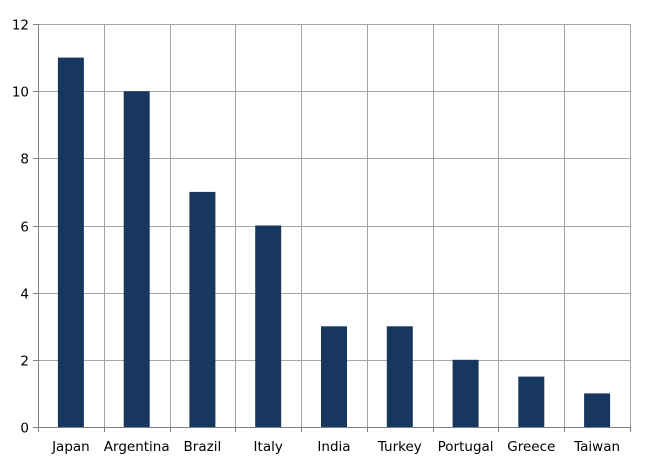 Image resolution: width=656 pixels, height=469 pixels. Describe the element at coordinates (70, 242) in the screenshot. I see `bar-japan` at that location.